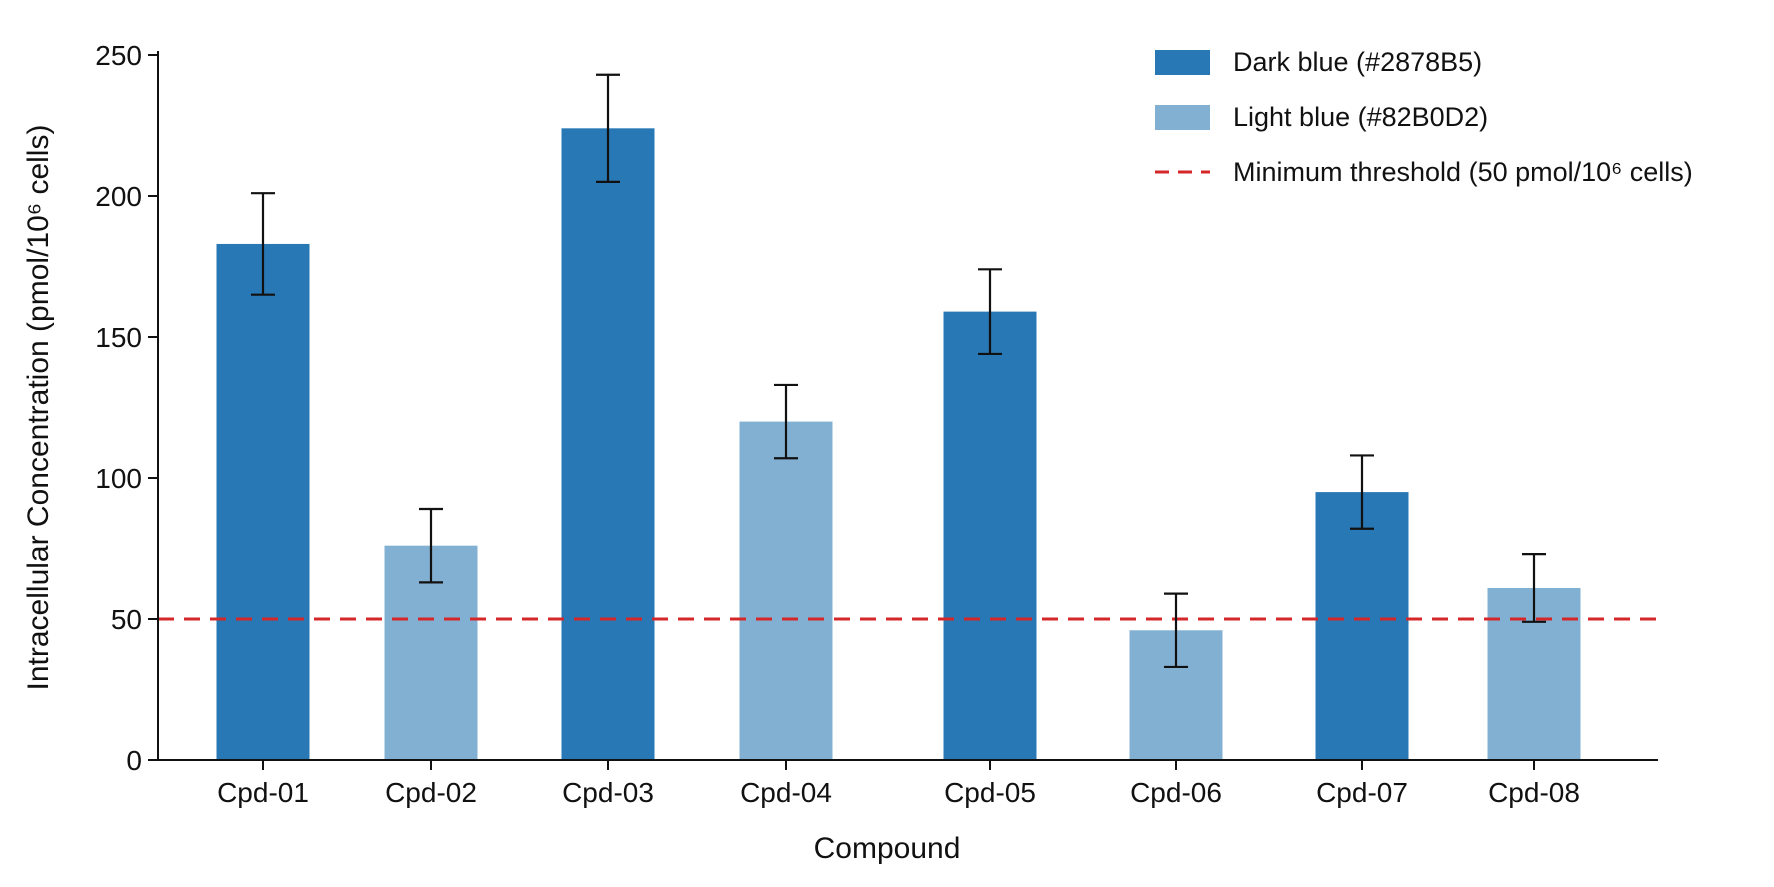 This screenshot has width=1774, height=887. Describe the element at coordinates (1176, 792) in the screenshot. I see `x-tick-label: Cpd-06` at that location.